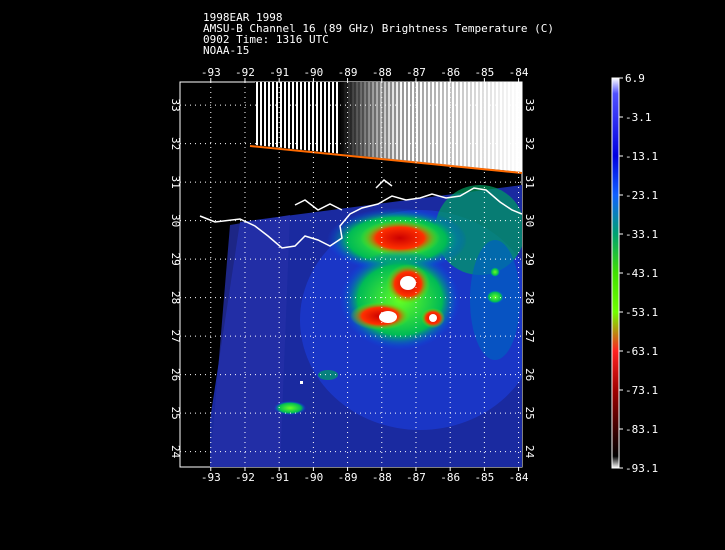 This screenshot has width=725, height=550. What do you see at coordinates (226, 50) in the screenshot?
I see `header-satellite-line: NOAA-15` at bounding box center [226, 50].